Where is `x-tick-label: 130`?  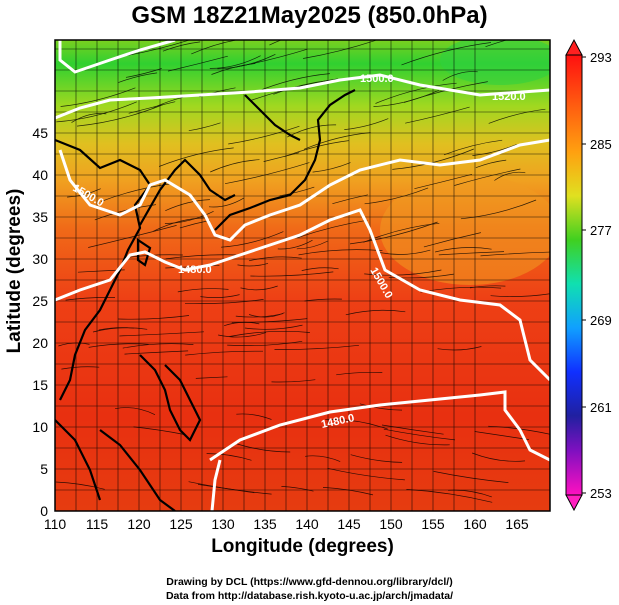 x-tick-label: 130 is located at coordinates (223, 524).